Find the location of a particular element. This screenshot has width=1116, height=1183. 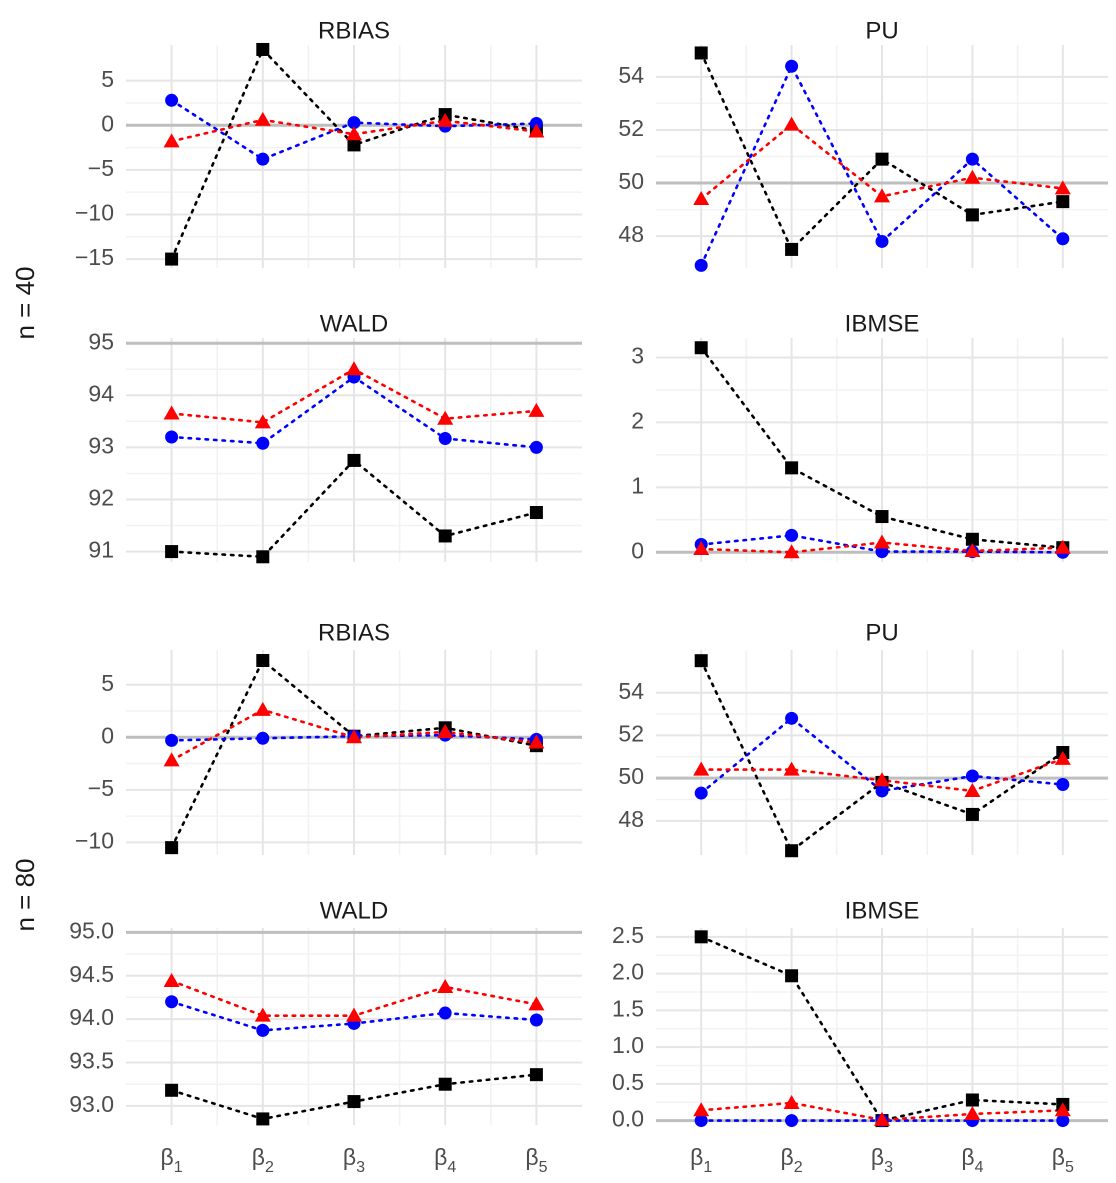

y-tick-label: 54 is located at coordinates (631, 75).